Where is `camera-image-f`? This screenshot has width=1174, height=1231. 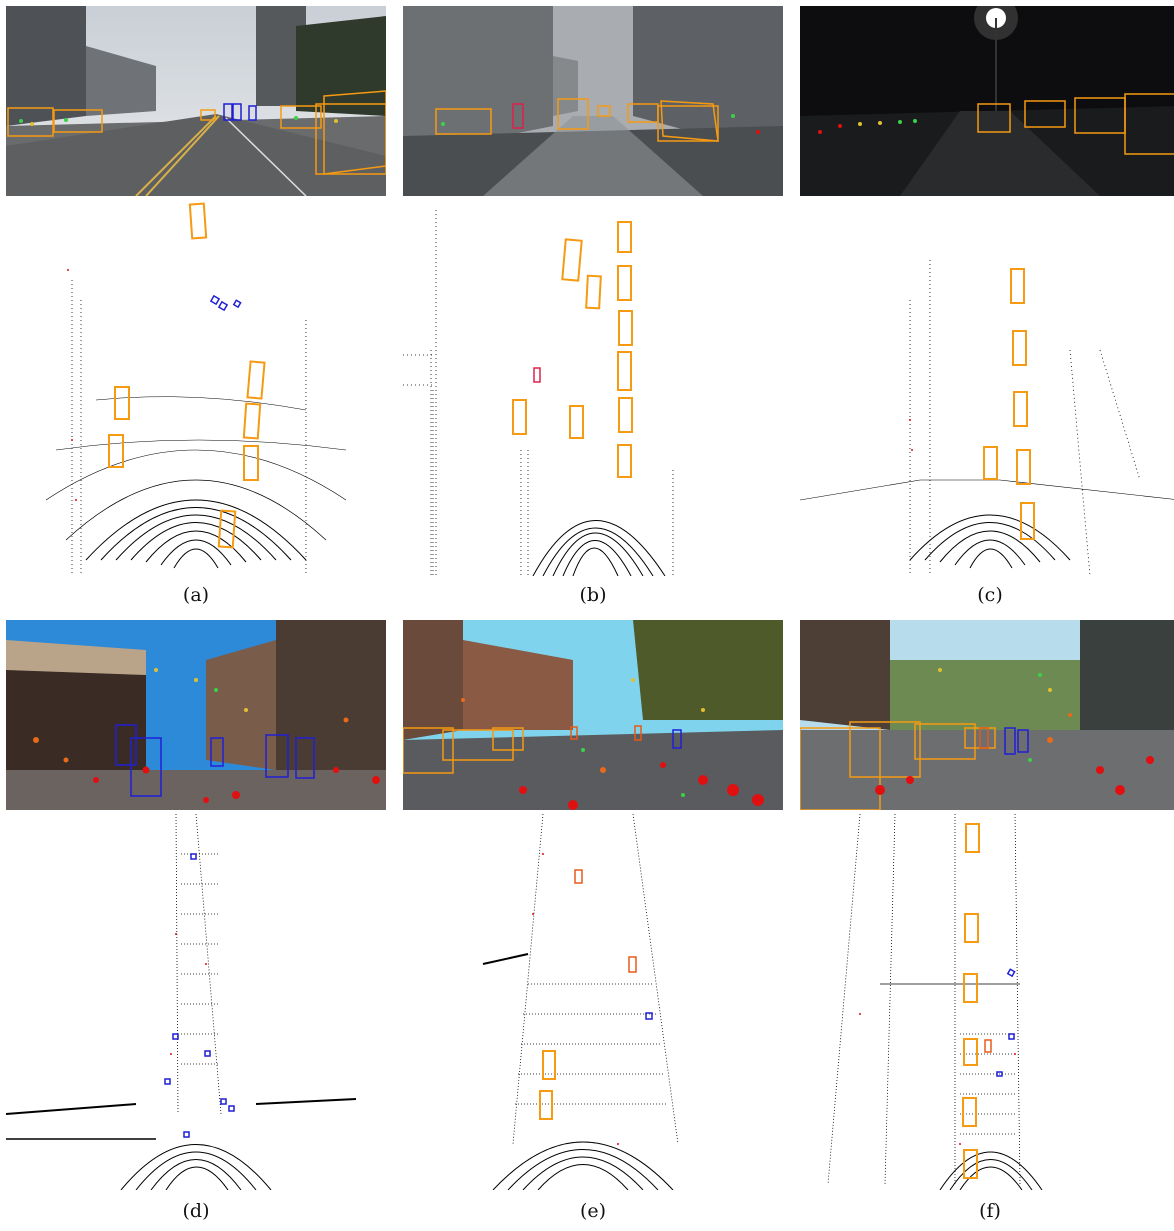
camera-image-f is located at coordinates (987, 715).